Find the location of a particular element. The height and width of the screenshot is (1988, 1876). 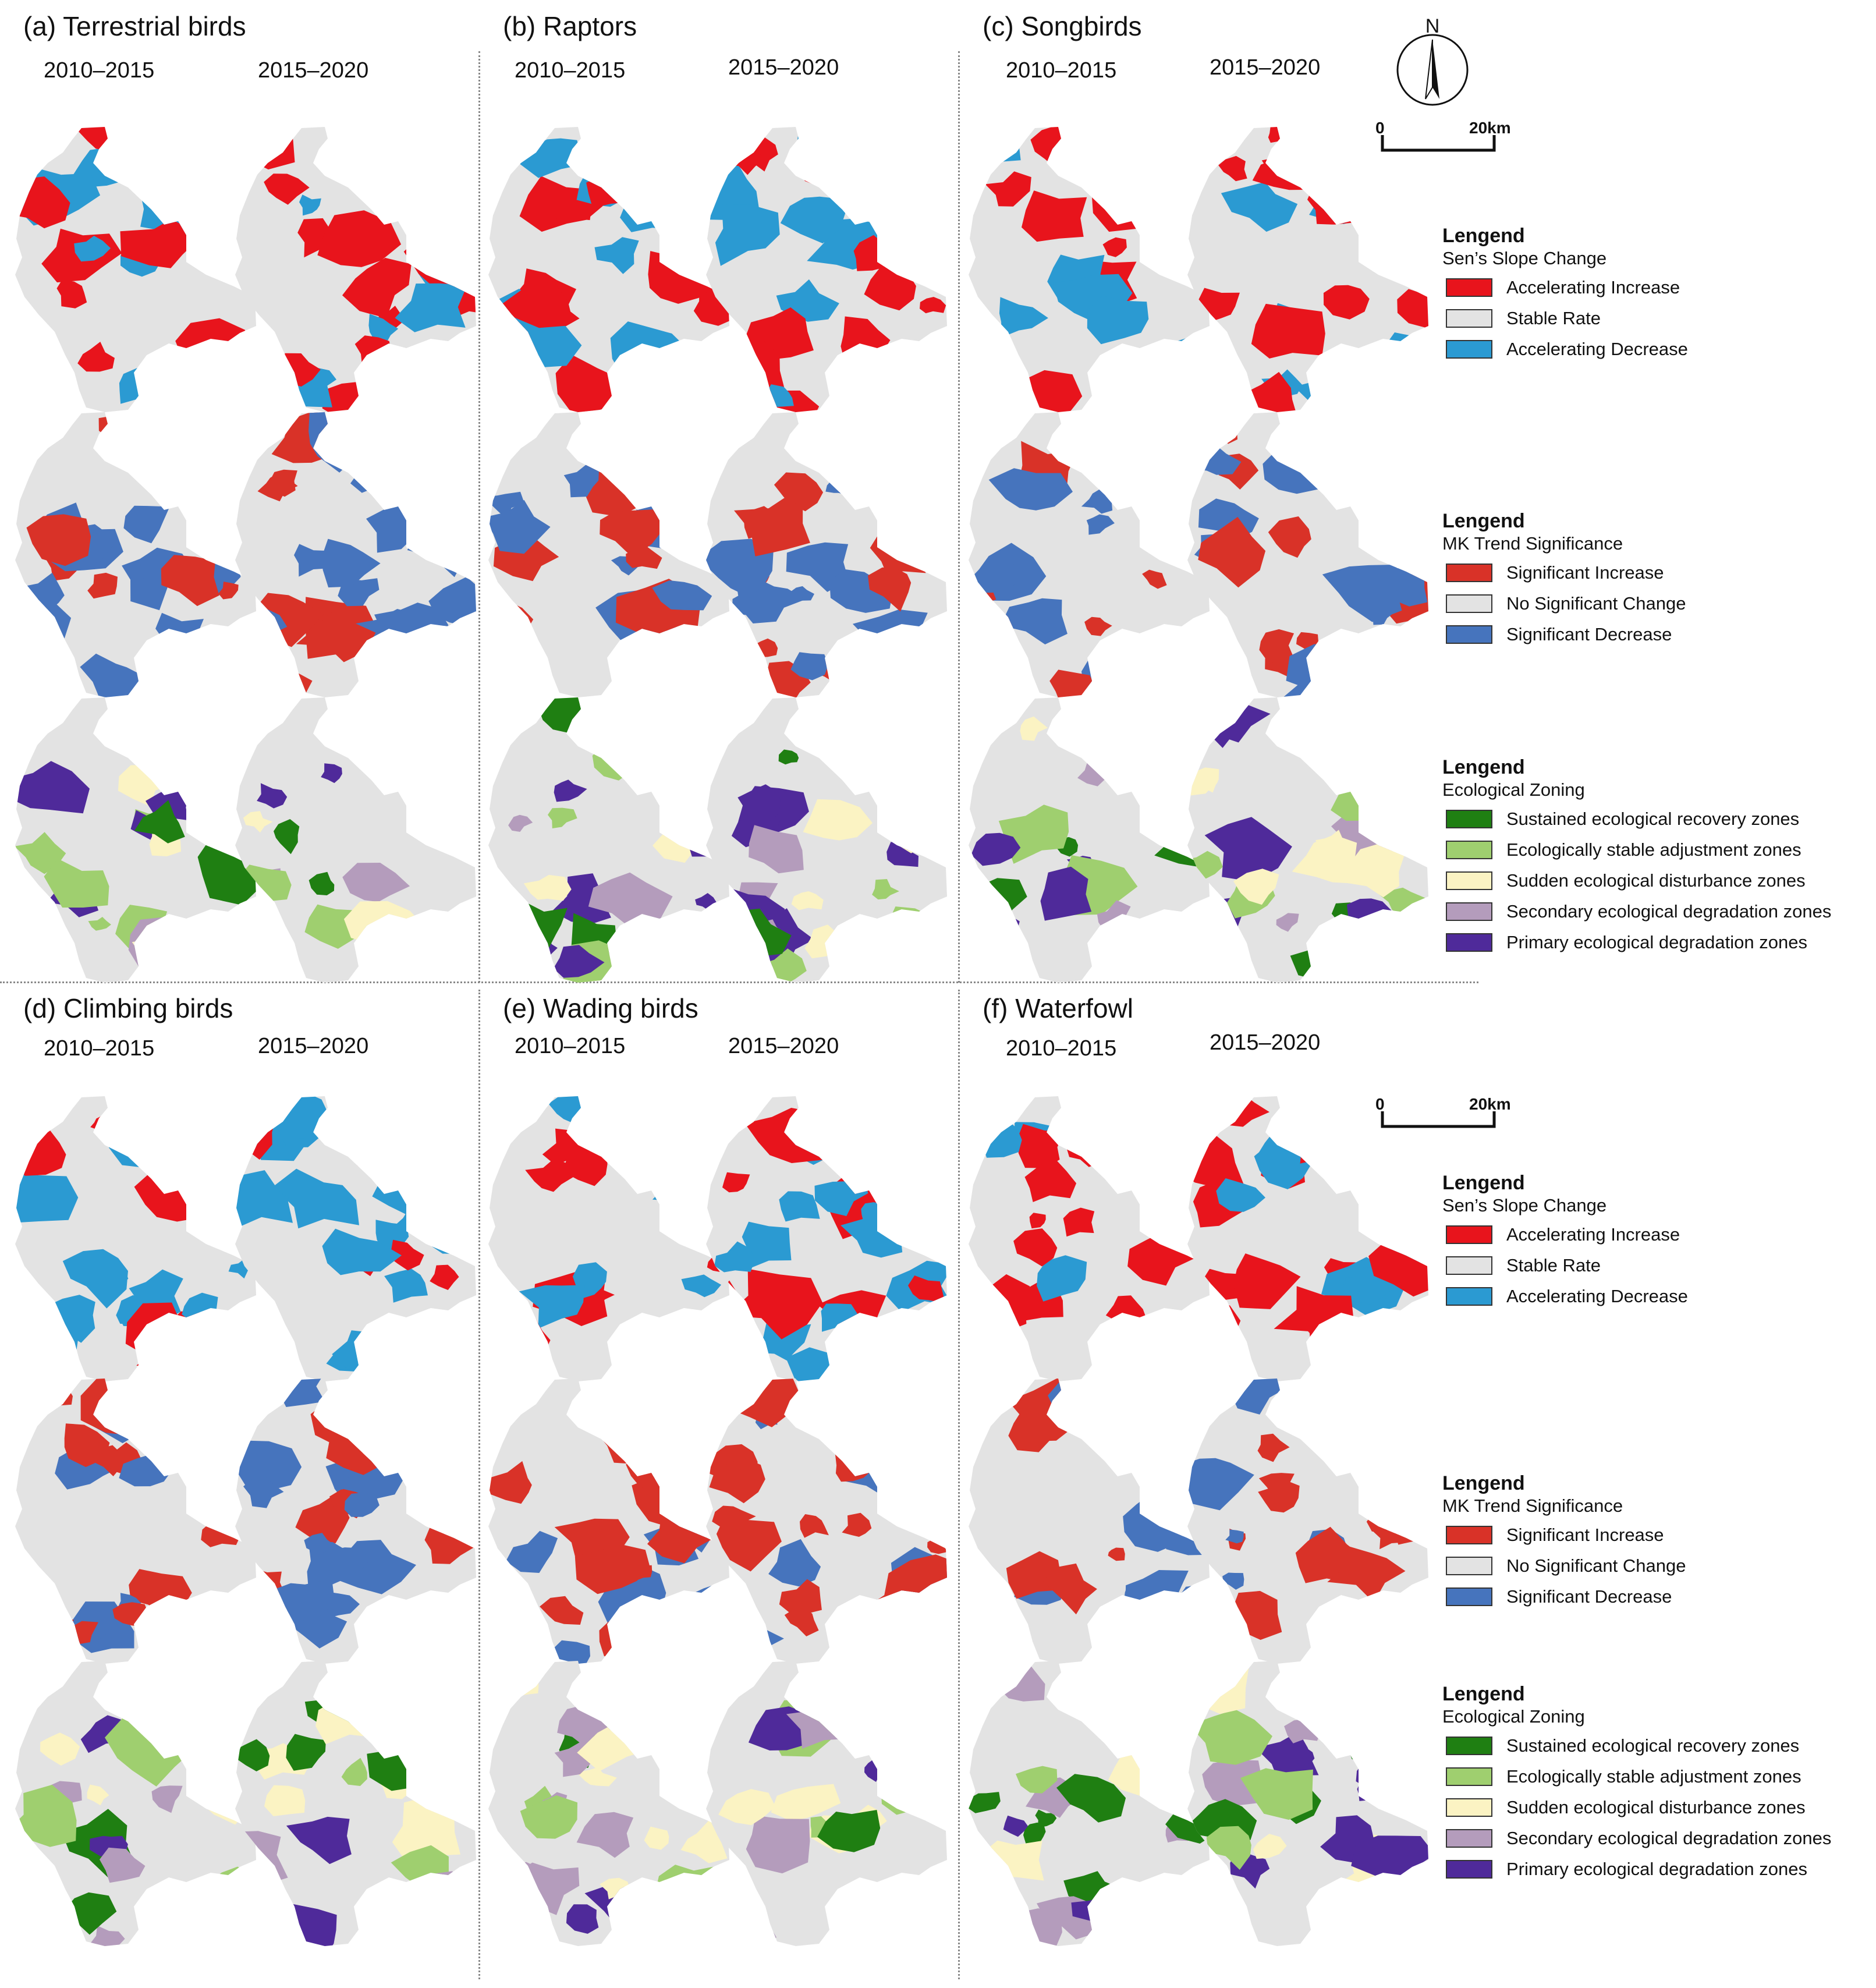

legend-label: Significant Decrease is located at coordinates (1589, 633).